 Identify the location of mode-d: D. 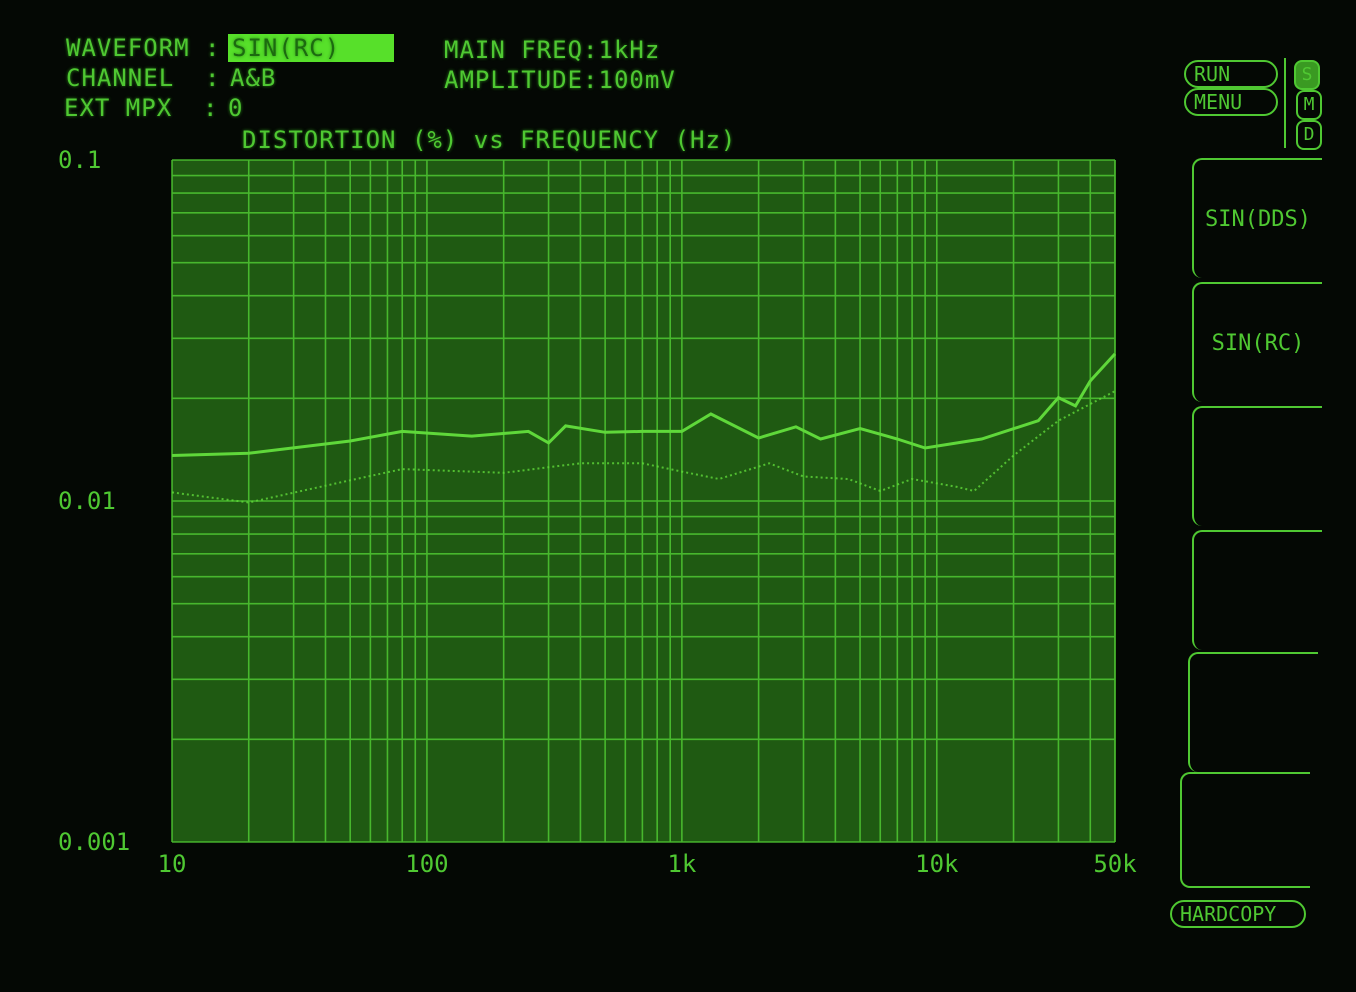
(1309, 135).